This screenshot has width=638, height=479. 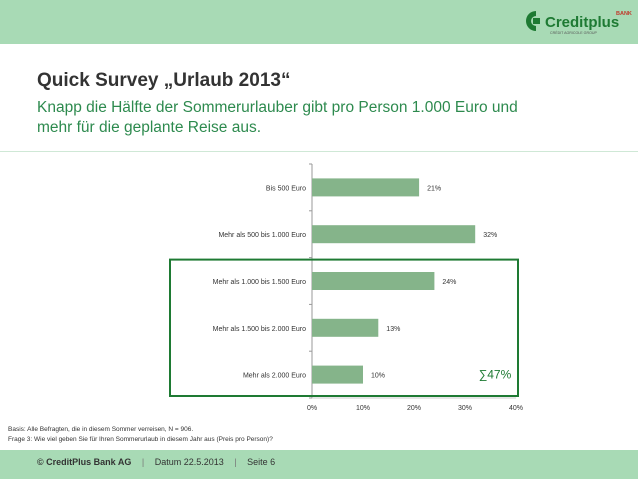 I want to click on page-title: Quick Survey „Urlaub 2013“, so click(x=164, y=80).